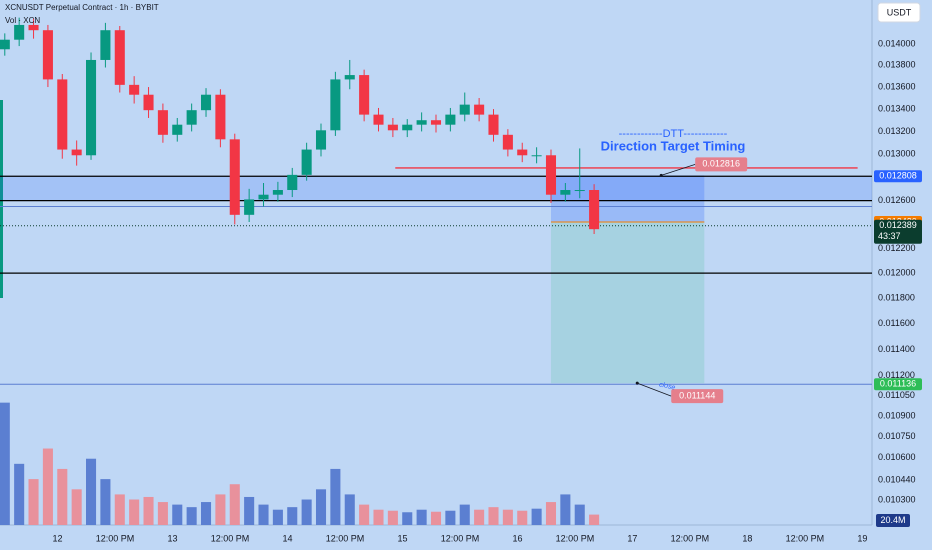 The image size is (932, 550). I want to click on y-tick-label: 0.013000, so click(897, 154).